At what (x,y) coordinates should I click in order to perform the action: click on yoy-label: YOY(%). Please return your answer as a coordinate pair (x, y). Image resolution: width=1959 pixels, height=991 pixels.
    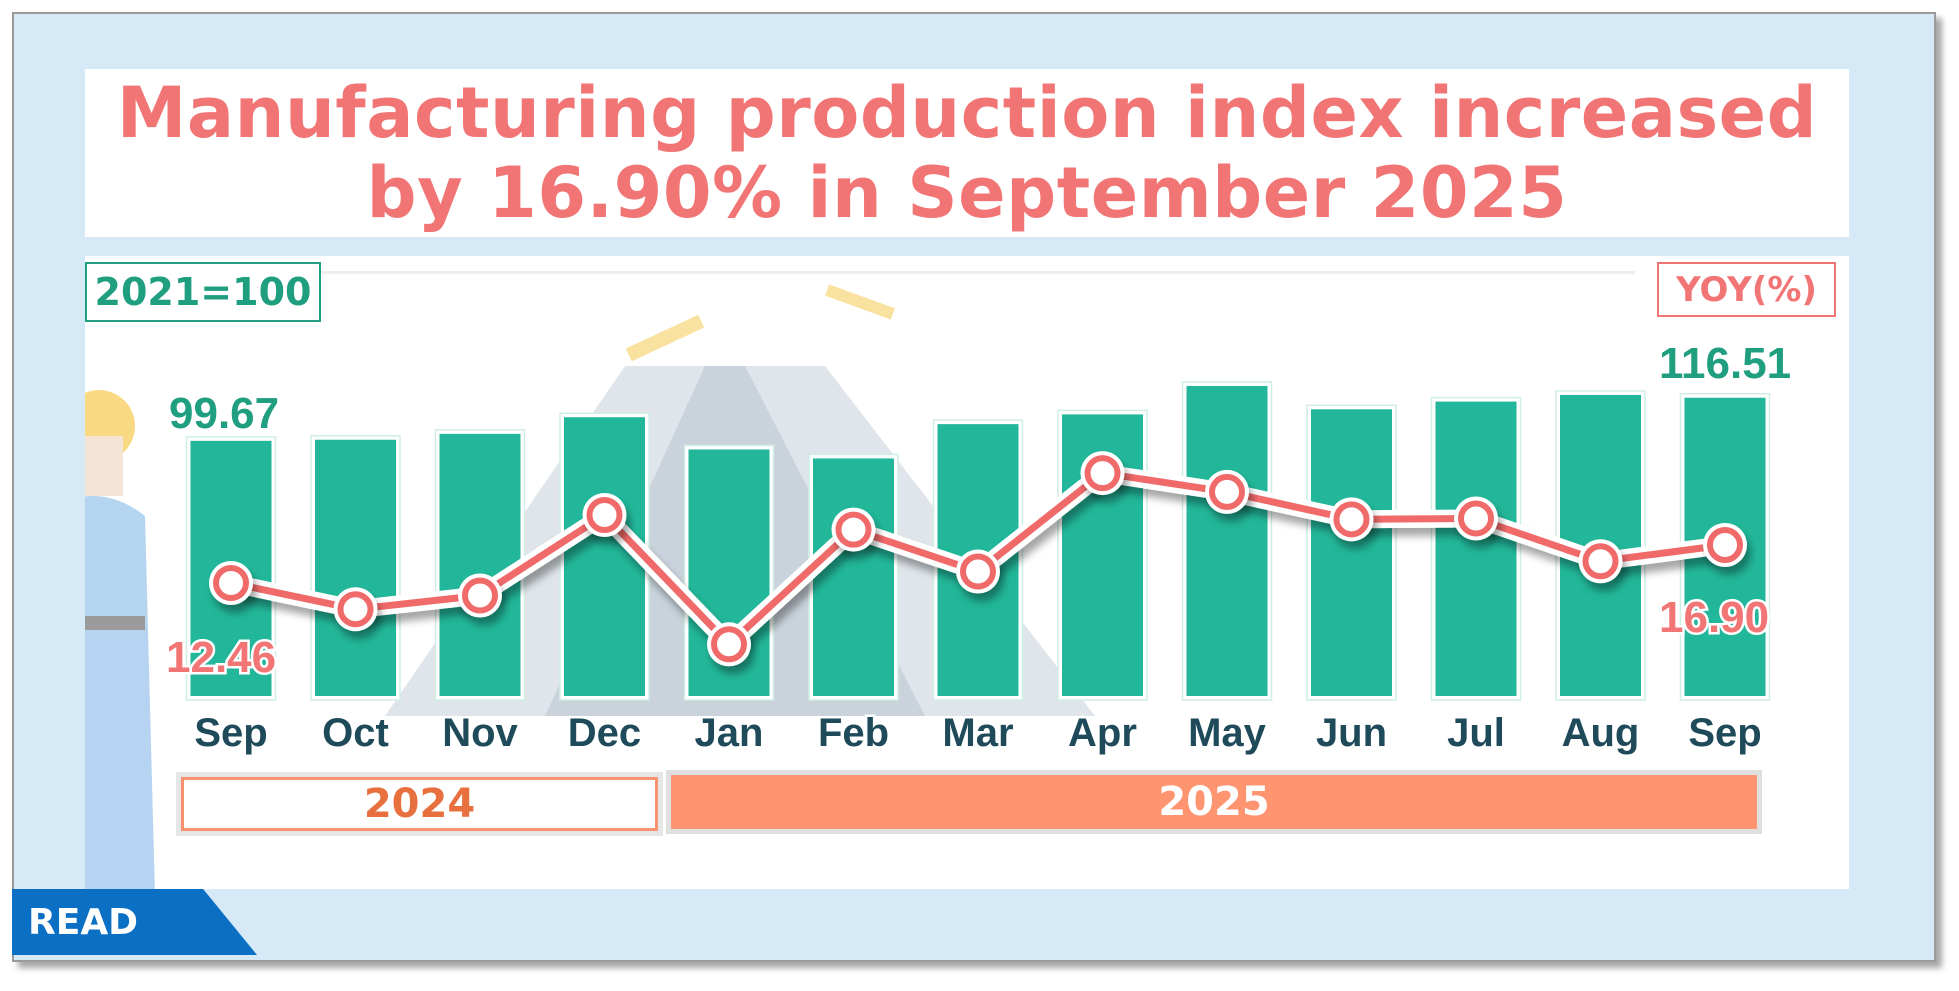
    Looking at the image, I should click on (1746, 289).